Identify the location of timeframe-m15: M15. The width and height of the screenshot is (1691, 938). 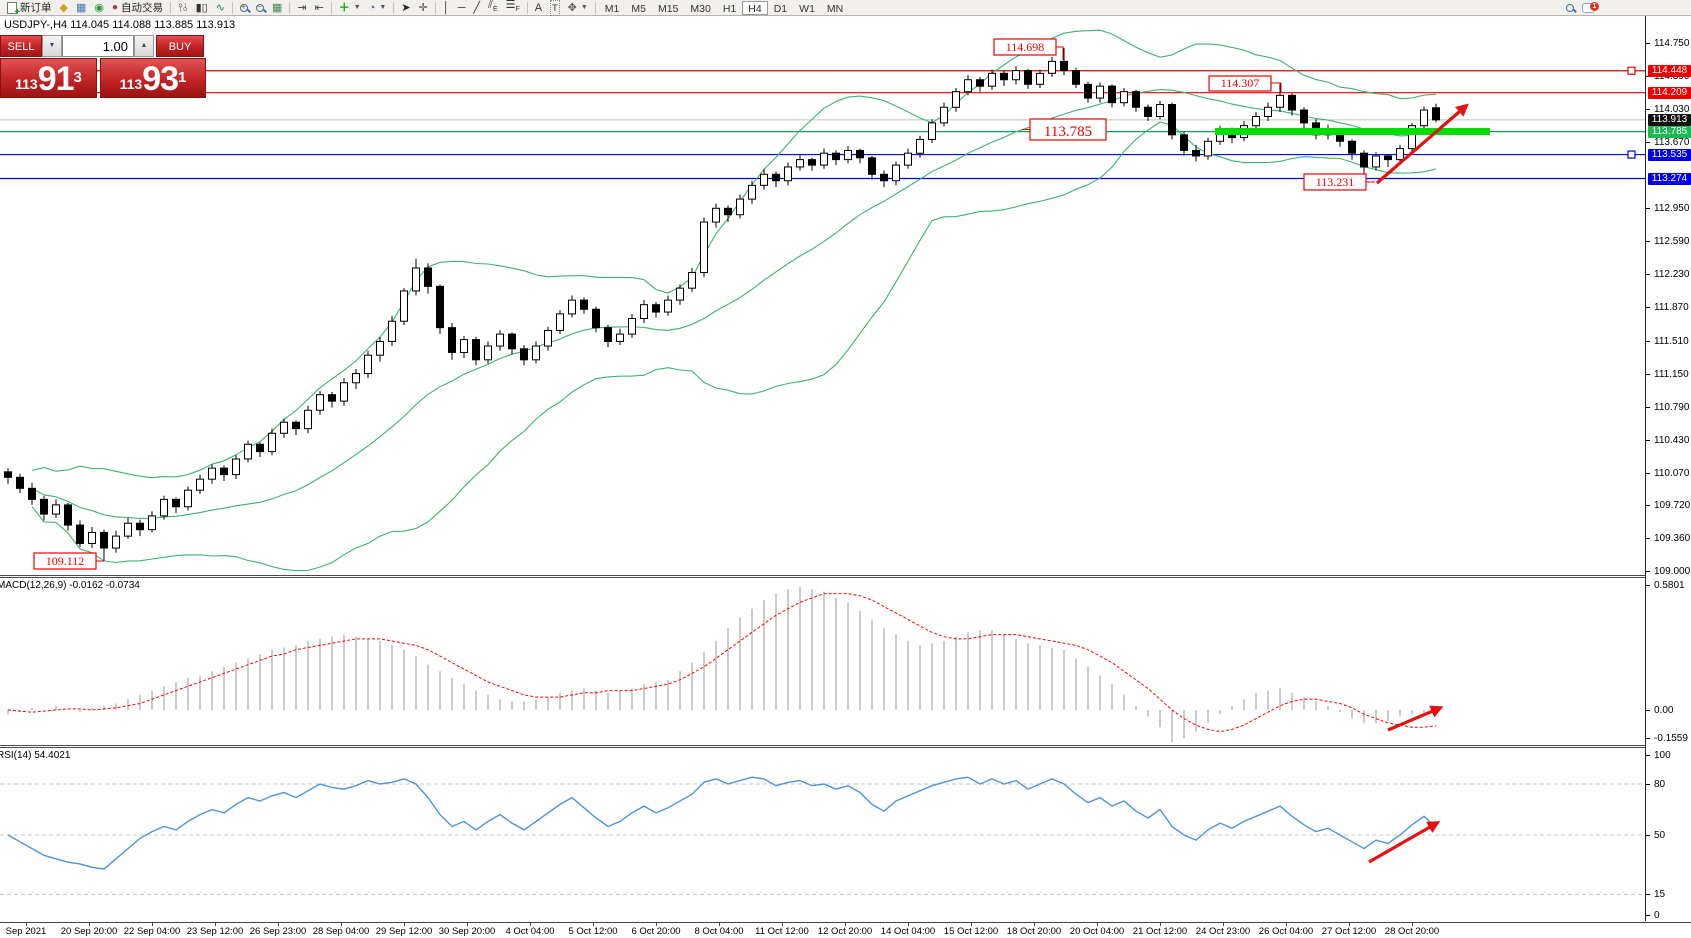
(668, 8).